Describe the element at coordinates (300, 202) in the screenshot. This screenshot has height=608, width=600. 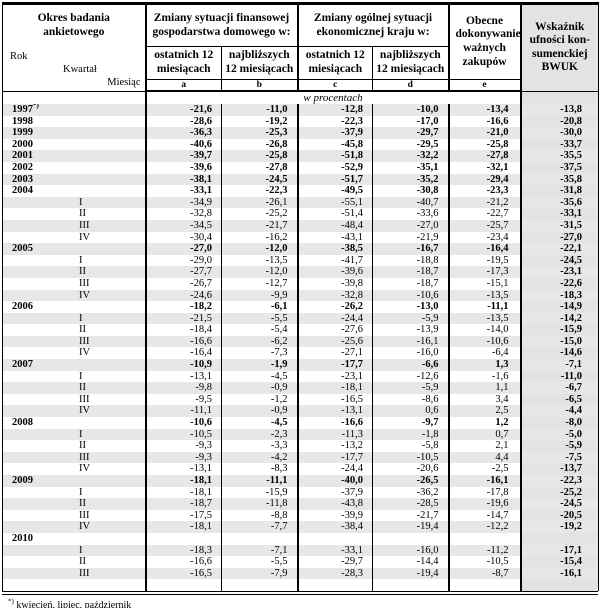
I see `table-row: I -34,9 -26,1 -55,1 -40,7 -21,2 -35,6` at that location.